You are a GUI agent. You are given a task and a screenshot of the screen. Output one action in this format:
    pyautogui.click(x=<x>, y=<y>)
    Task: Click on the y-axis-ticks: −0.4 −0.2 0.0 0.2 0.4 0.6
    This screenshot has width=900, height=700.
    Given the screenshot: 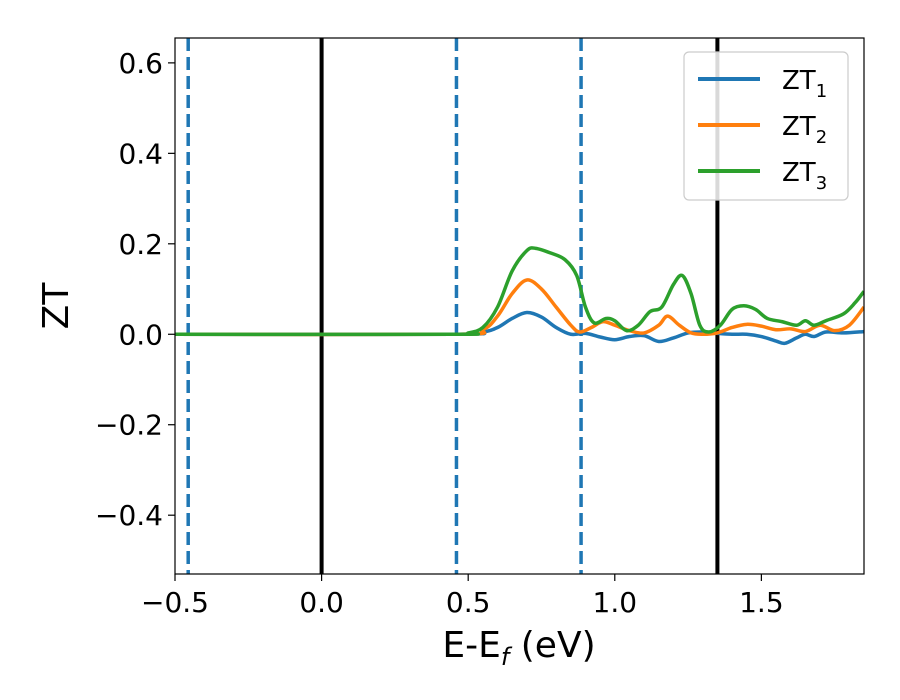 What is the action you would take?
    pyautogui.click(x=135, y=289)
    